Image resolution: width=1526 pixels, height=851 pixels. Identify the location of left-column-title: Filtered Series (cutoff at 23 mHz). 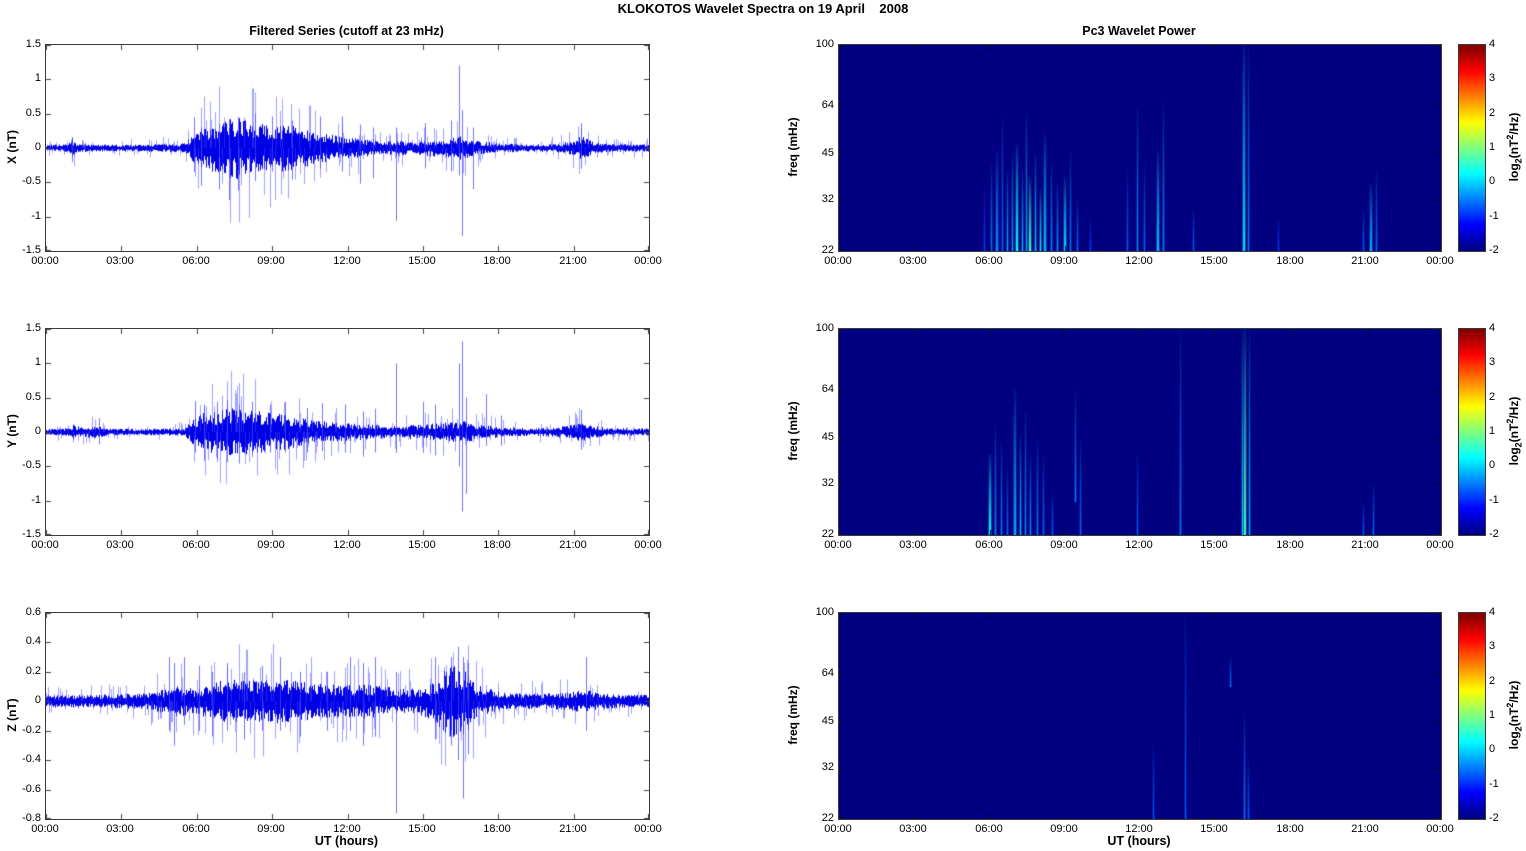
(346, 31).